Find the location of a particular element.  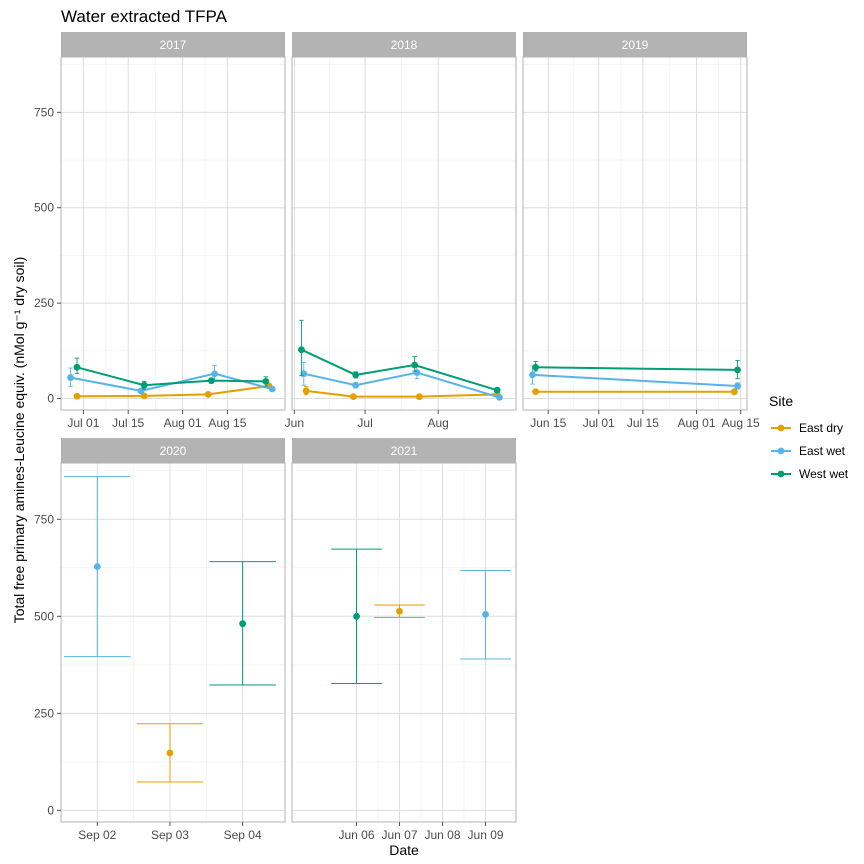

legend-item-east-wet: East wet is located at coordinates (808, 451).